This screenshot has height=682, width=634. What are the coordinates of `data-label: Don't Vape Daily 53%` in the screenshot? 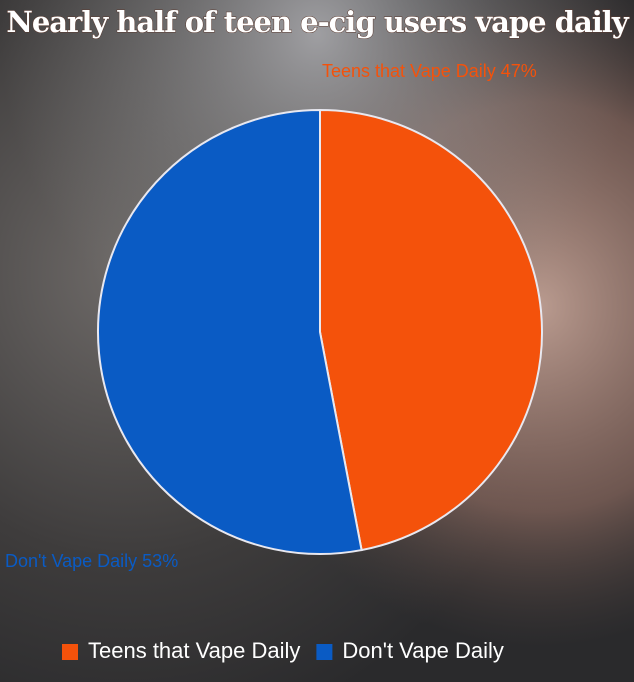 It's located at (91, 561).